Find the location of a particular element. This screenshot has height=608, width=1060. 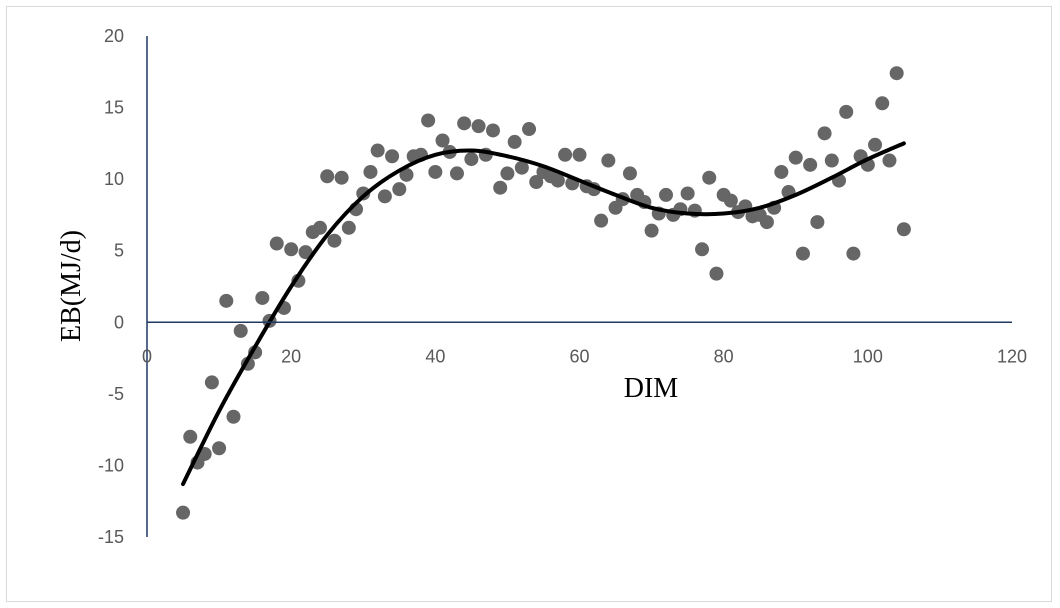

x-tick-label: 40 is located at coordinates (435, 356).